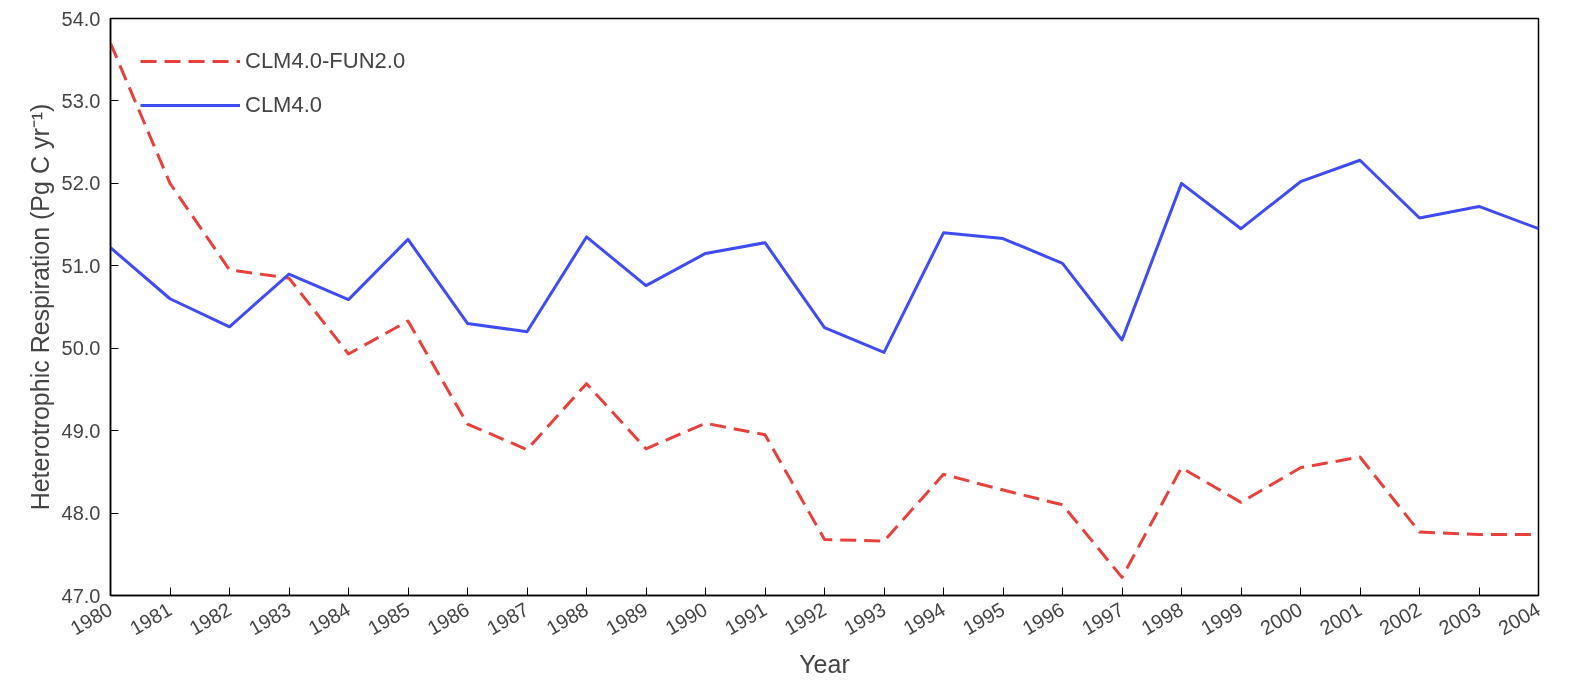 The width and height of the screenshot is (1578, 680). What do you see at coordinates (507, 618) in the screenshot?
I see `x-tick-label: 1987` at bounding box center [507, 618].